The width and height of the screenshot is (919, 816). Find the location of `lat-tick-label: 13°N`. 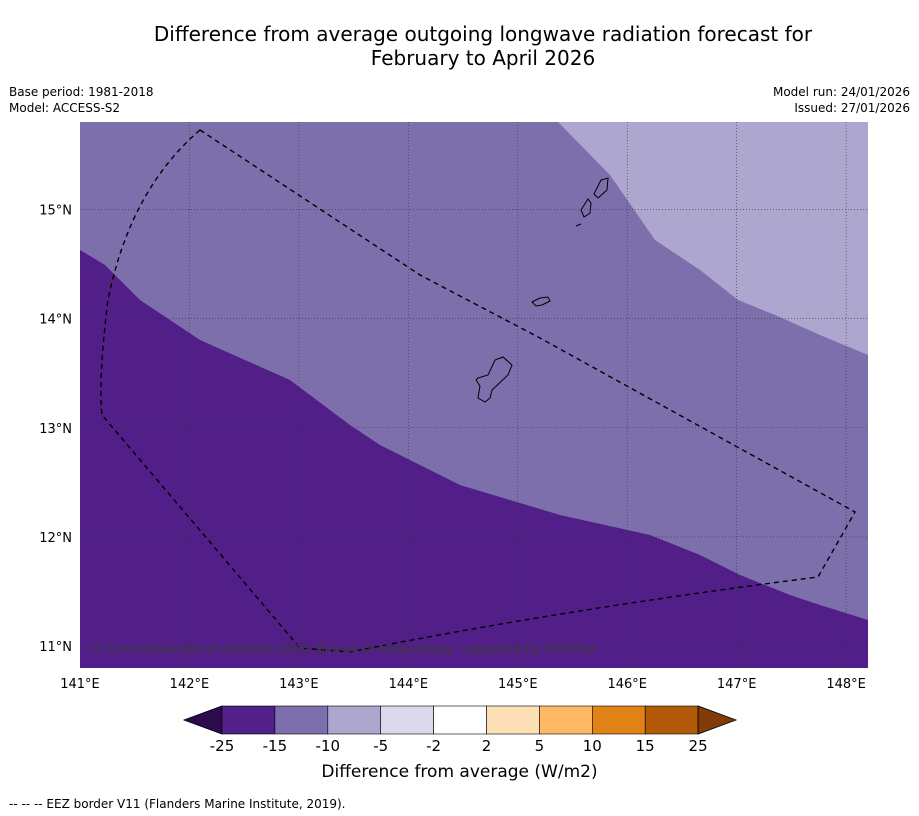

lat-tick-label: 13°N is located at coordinates (55, 429).